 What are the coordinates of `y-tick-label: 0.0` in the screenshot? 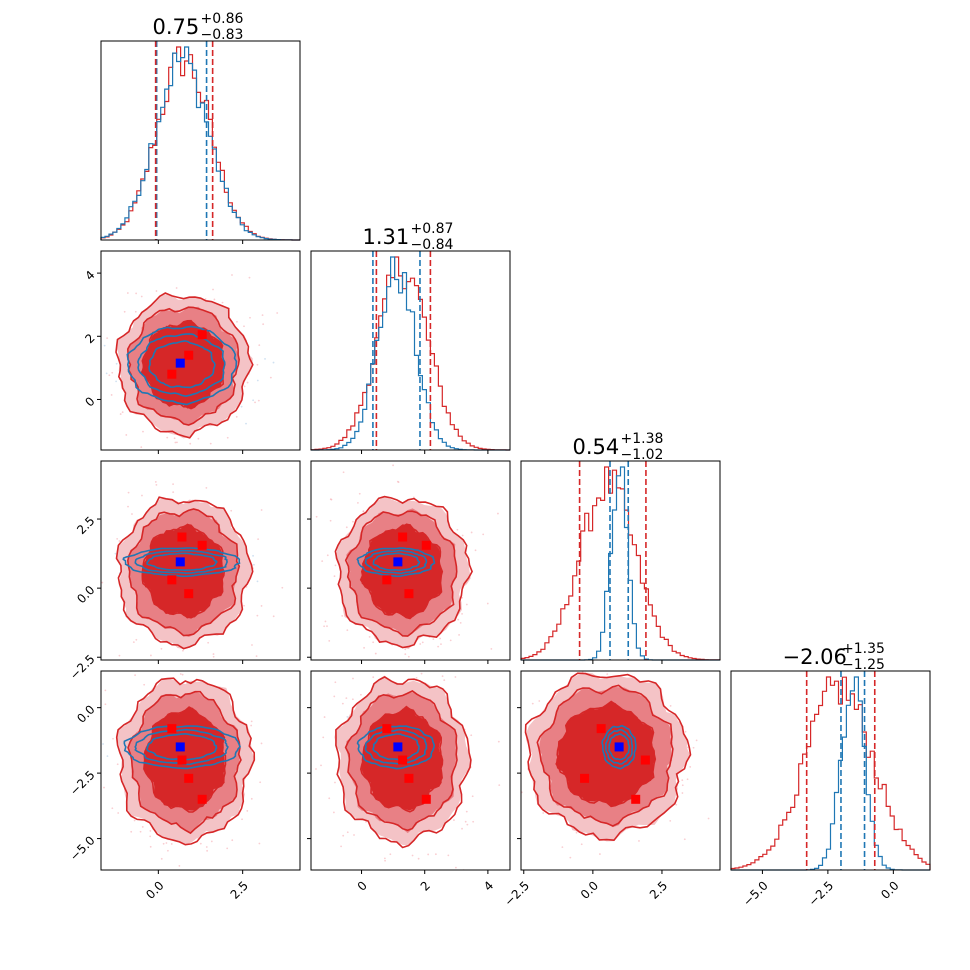 It's located at (85, 594).